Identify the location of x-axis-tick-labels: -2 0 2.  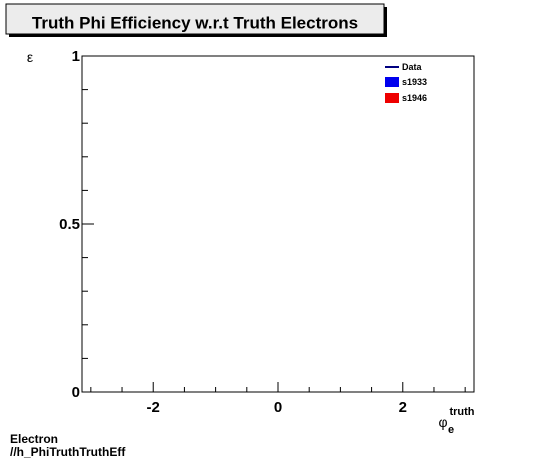
(277, 407).